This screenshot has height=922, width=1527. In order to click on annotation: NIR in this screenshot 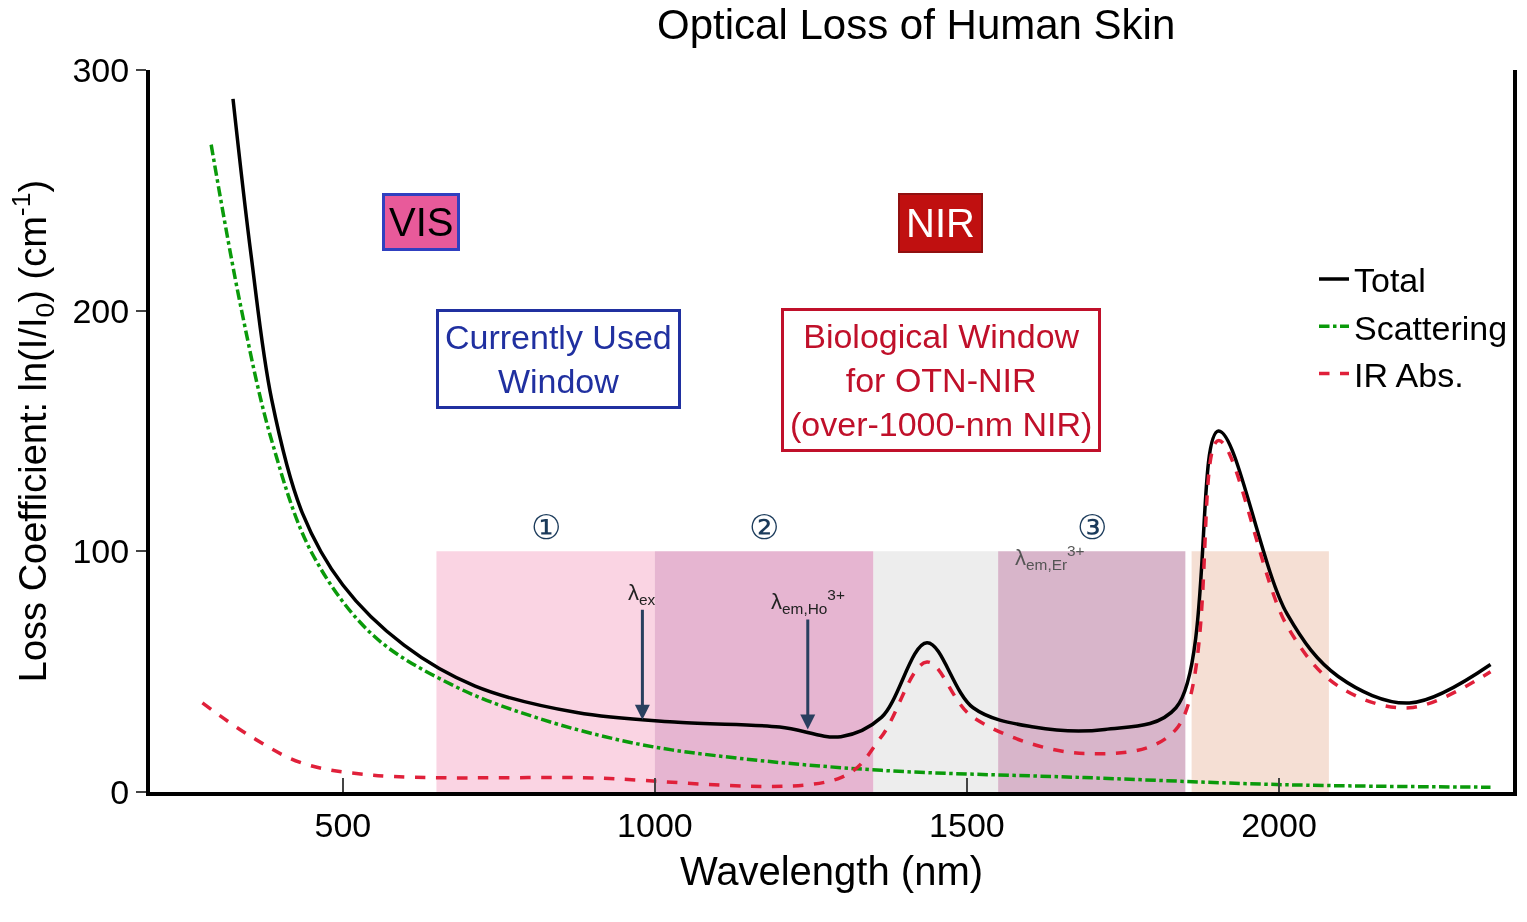, I will do `click(940, 223)`.